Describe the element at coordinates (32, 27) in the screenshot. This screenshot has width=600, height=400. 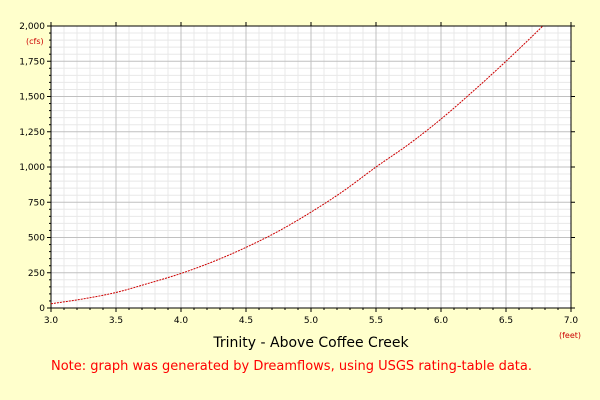
I see `y-tick-label: 2,000` at that location.